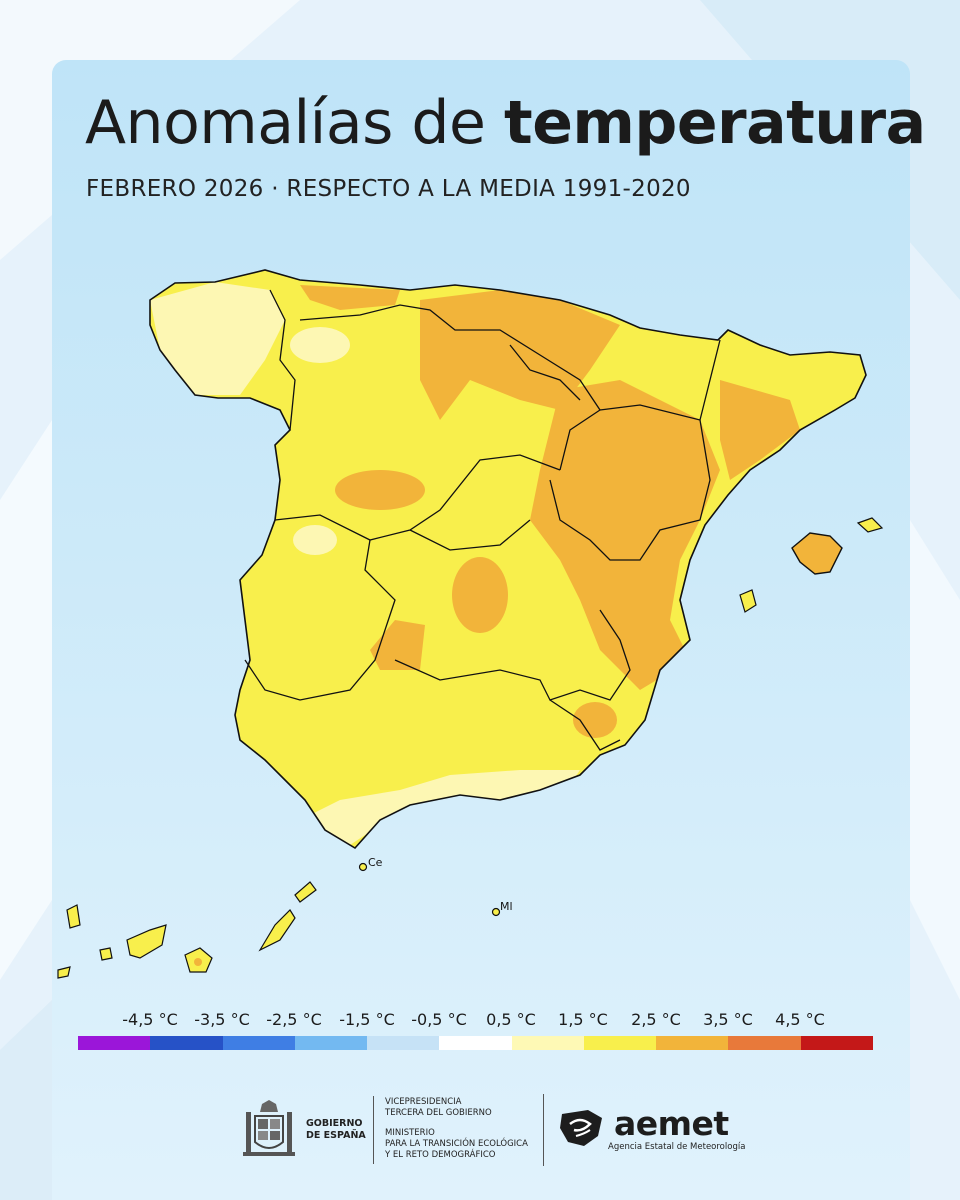  Describe the element at coordinates (285, 123) in the screenshot. I see `title-light: Anomalías de` at that location.